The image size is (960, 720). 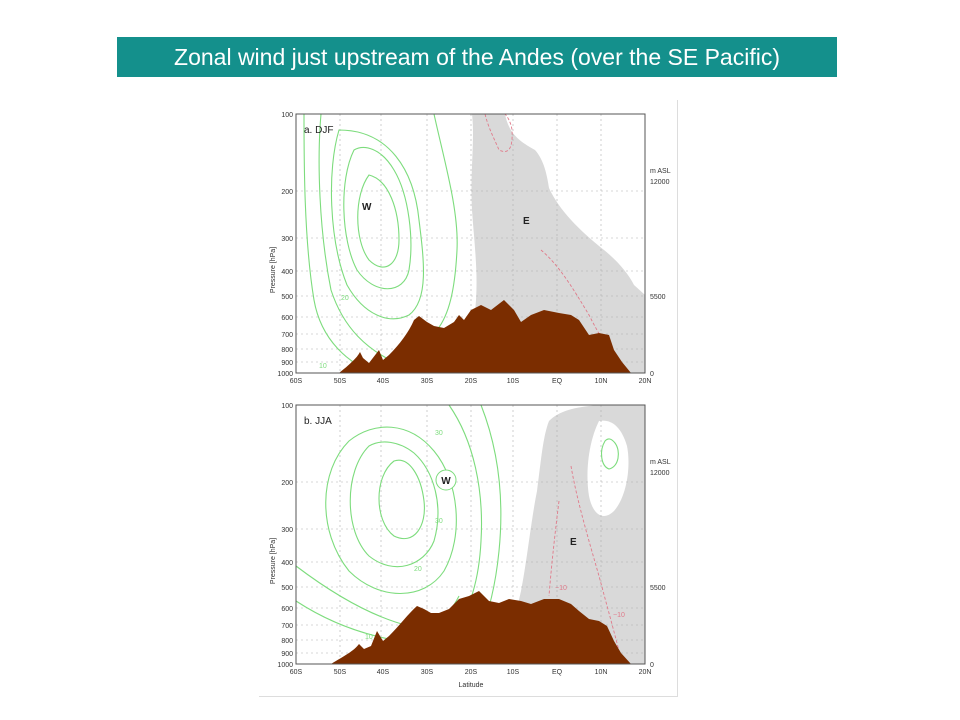 I want to click on x-axis-label: Latitude, so click(x=471, y=685).